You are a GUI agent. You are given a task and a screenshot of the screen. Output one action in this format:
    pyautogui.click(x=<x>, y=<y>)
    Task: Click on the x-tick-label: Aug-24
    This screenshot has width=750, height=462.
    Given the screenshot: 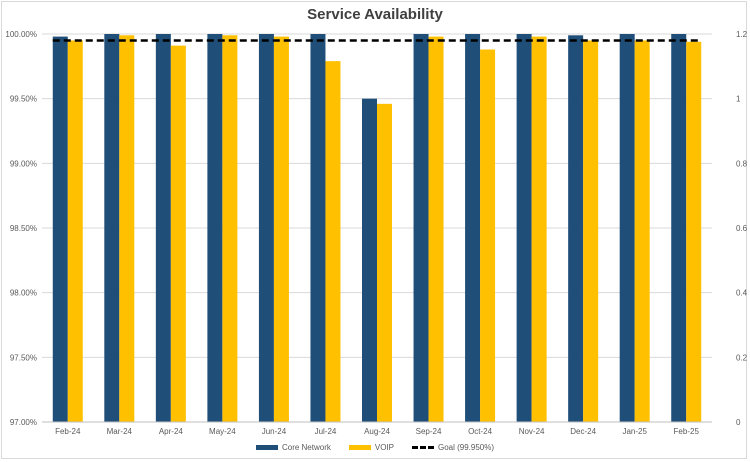 What is the action you would take?
    pyautogui.click(x=377, y=431)
    